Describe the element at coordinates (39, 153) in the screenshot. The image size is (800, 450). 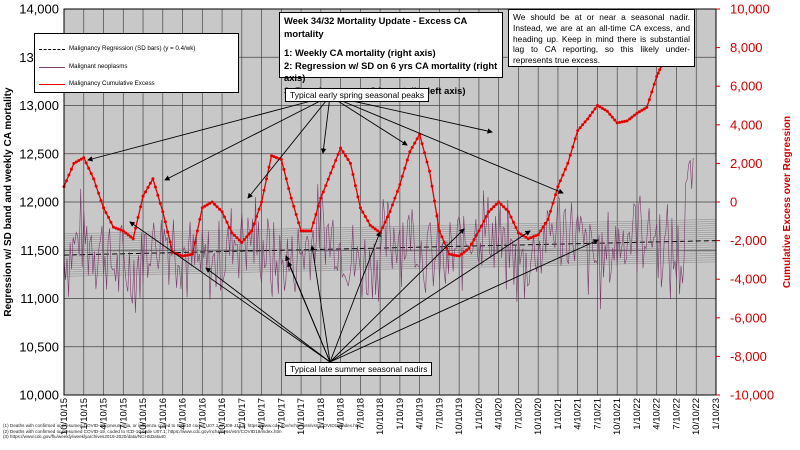
I see `left-tick-label: 12,500` at that location.